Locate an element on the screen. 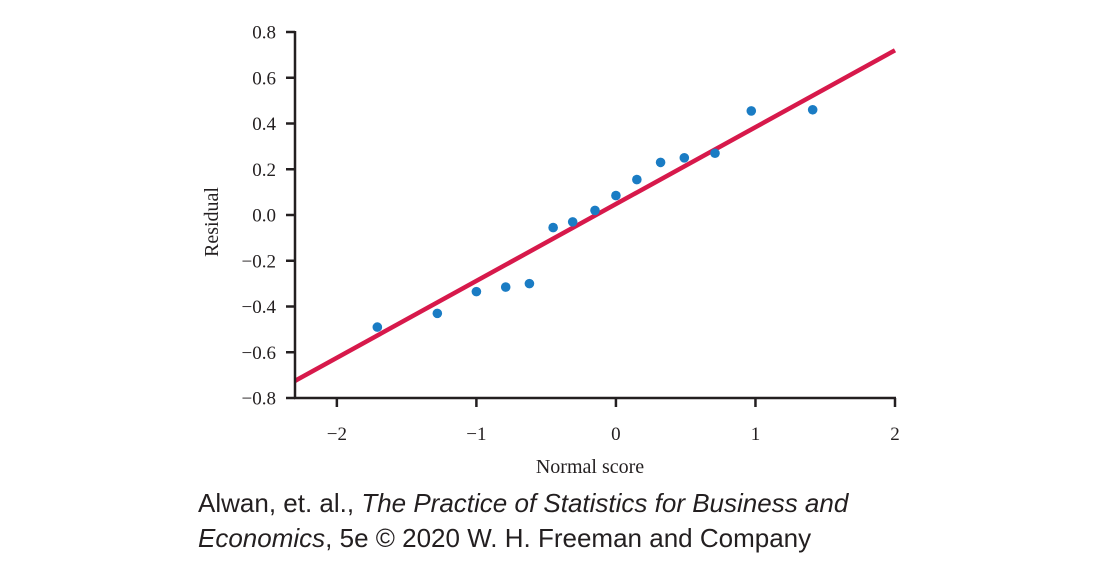  x-tick-label: 2 is located at coordinates (895, 434).